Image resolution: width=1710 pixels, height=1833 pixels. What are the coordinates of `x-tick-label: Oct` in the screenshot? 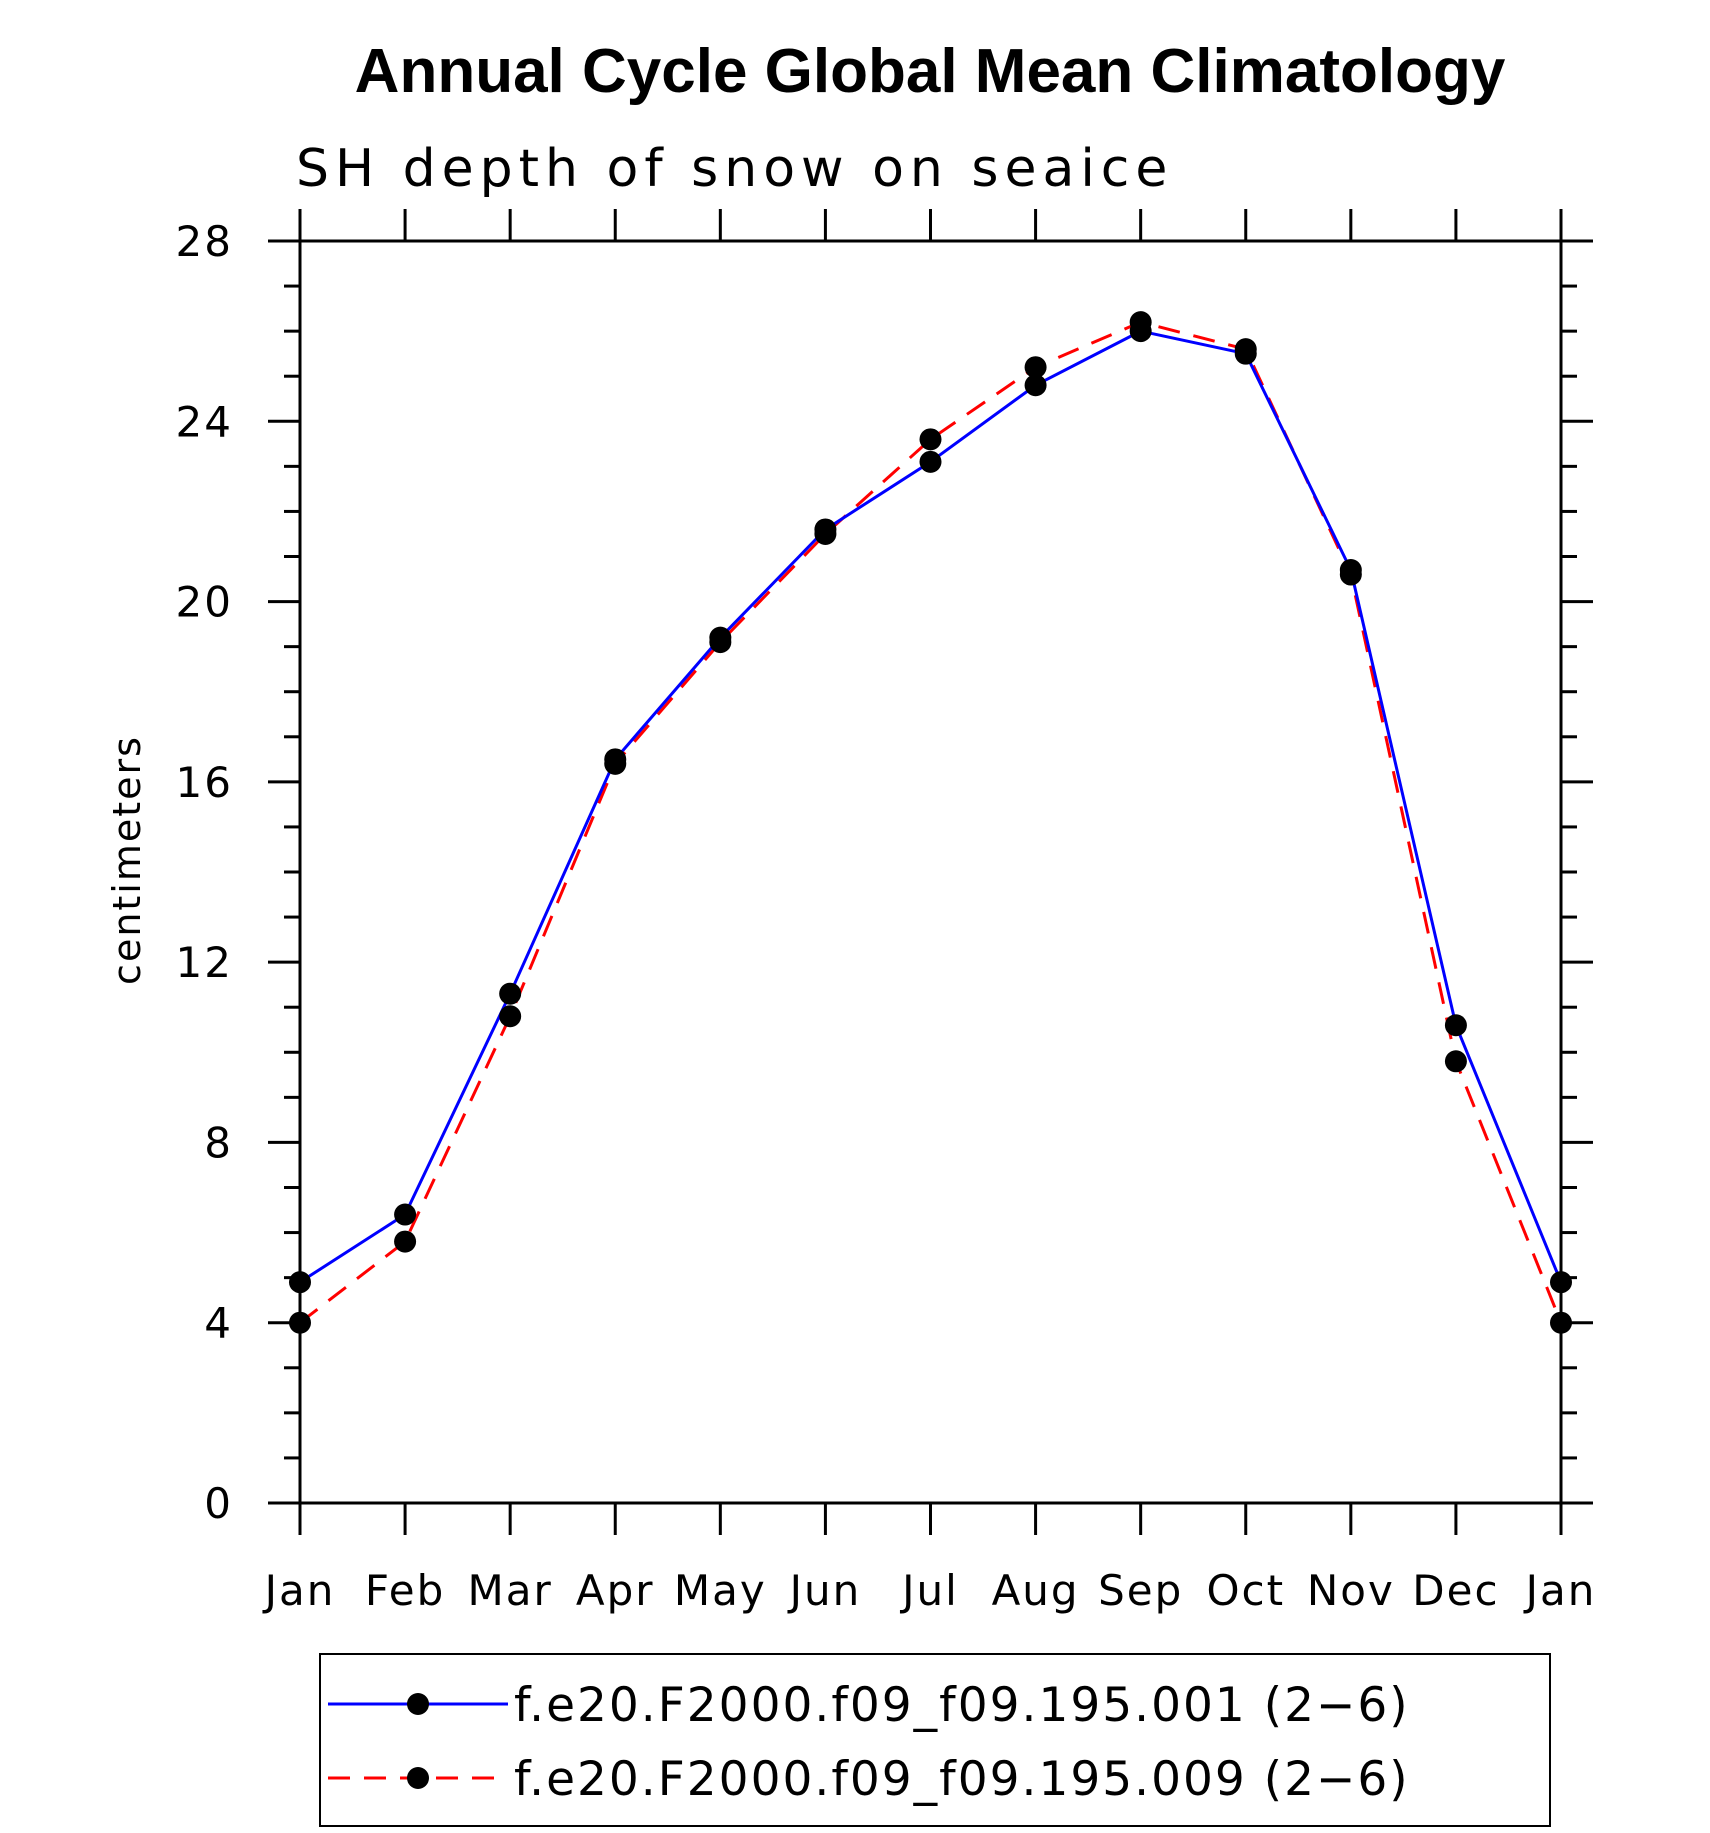 It's located at (1245, 1590).